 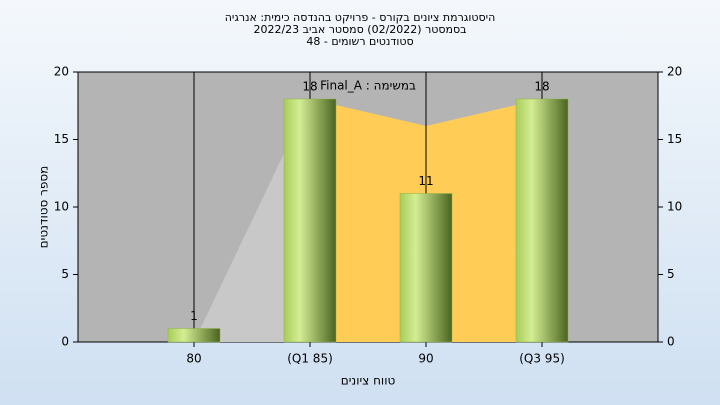 What do you see at coordinates (359, 41) in the screenshot?
I see `chart-title: סטודנטים רשומים - 48` at bounding box center [359, 41].